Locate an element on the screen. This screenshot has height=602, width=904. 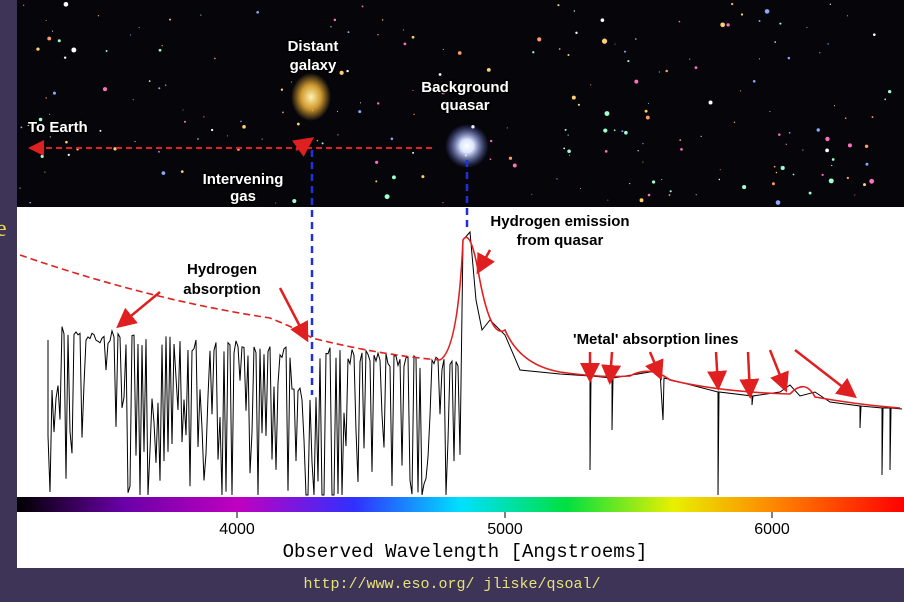
color-bar is located at coordinates (460, 504).